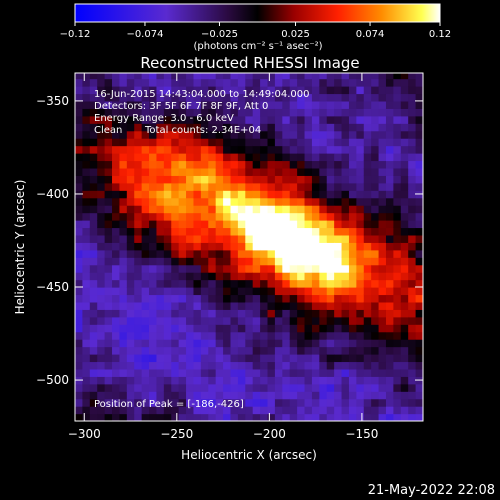  I want to click on annotation-energy: Energy Range: 3.0 - 6.0 keV, so click(164, 118).